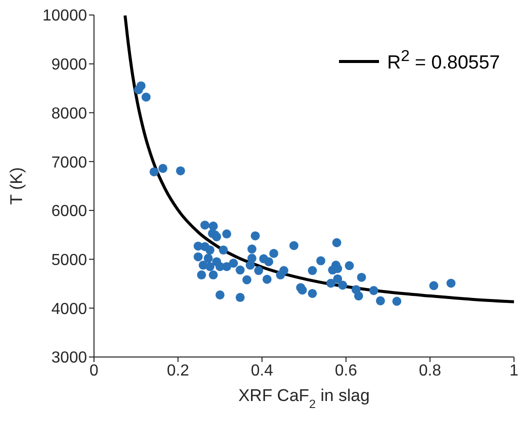 The height and width of the screenshot is (424, 523). Describe the element at coordinates (430, 371) in the screenshot. I see `x-tick-label: 0.8` at that location.